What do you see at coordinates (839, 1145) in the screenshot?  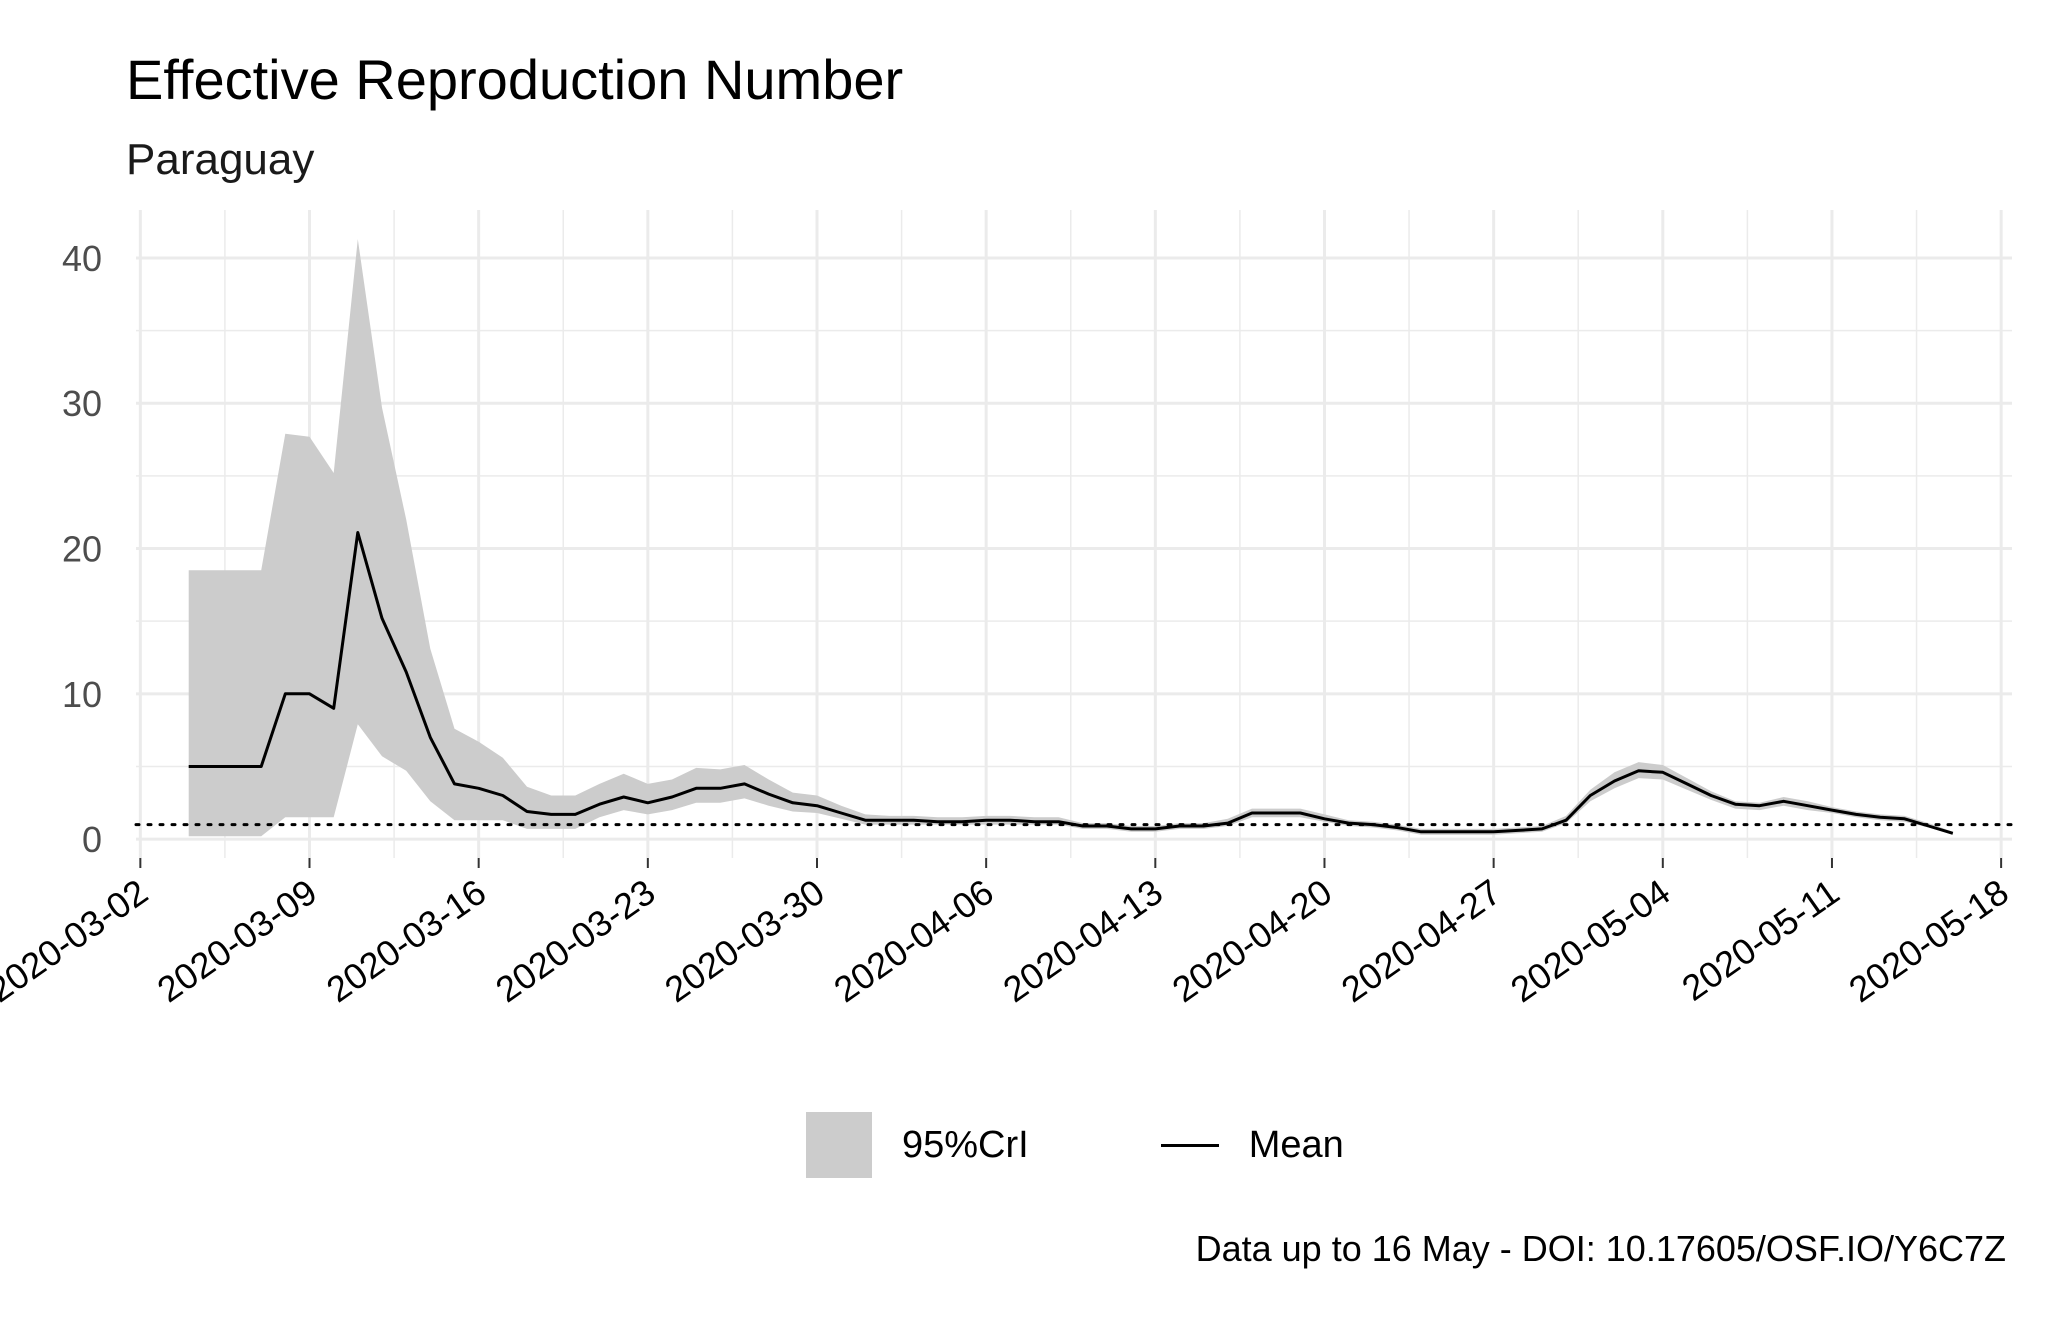 I see `legend-key-band` at bounding box center [839, 1145].